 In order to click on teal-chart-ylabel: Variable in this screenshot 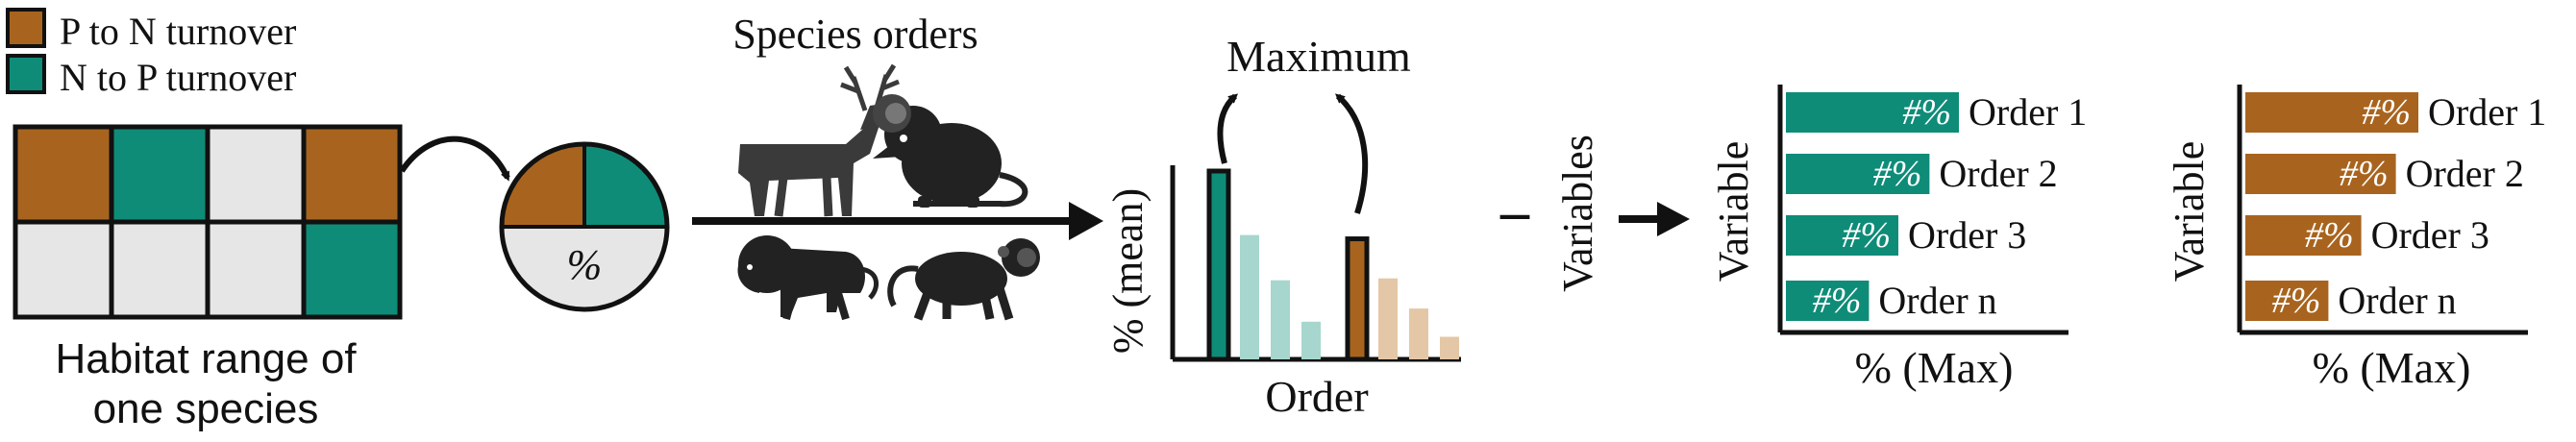, I will do `click(1733, 212)`.